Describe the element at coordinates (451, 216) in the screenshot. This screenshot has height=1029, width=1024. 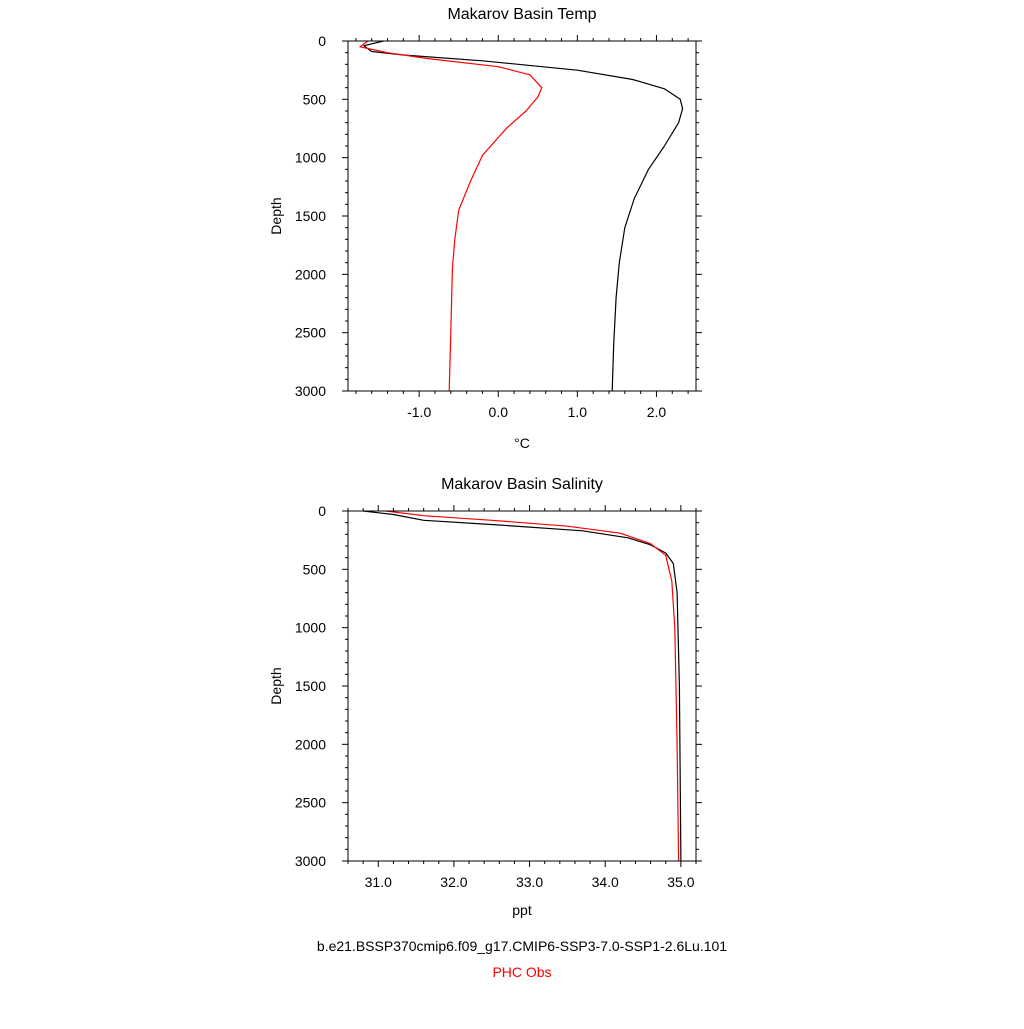
I see `temp-phc-obs-line` at that location.